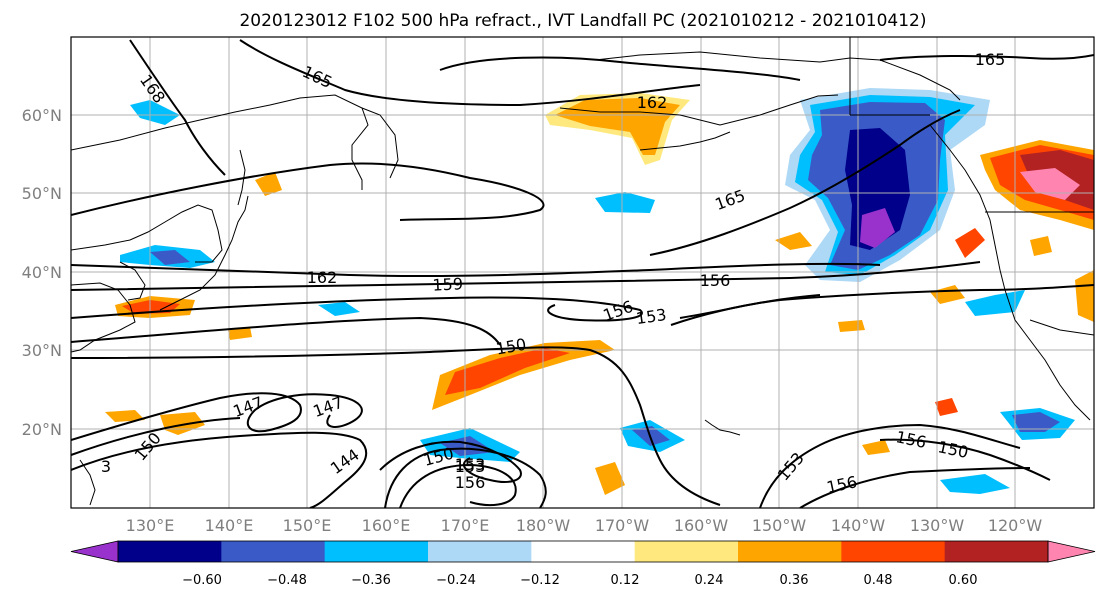 This screenshot has height=601, width=1105. I want to click on contour-label: 159, so click(447, 284).